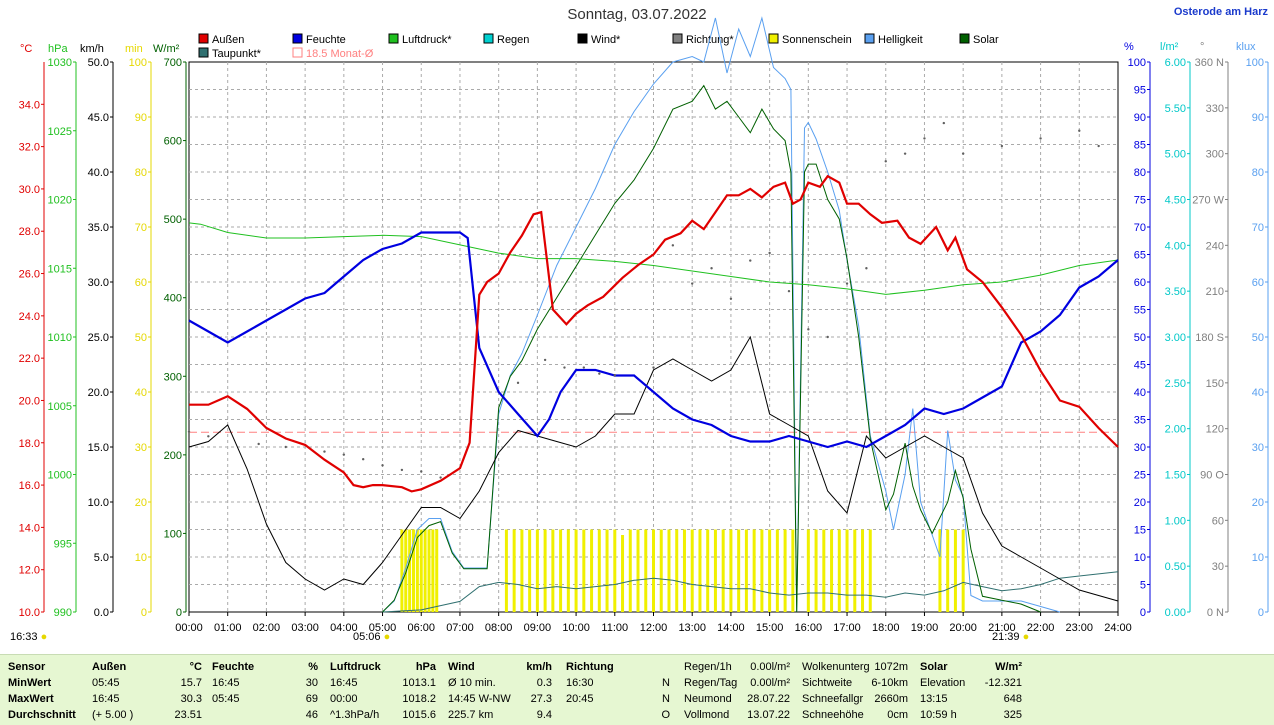 Image resolution: width=1274 pixels, height=725 pixels. I want to click on axis-tick-label: 2.00, so click(1175, 430).